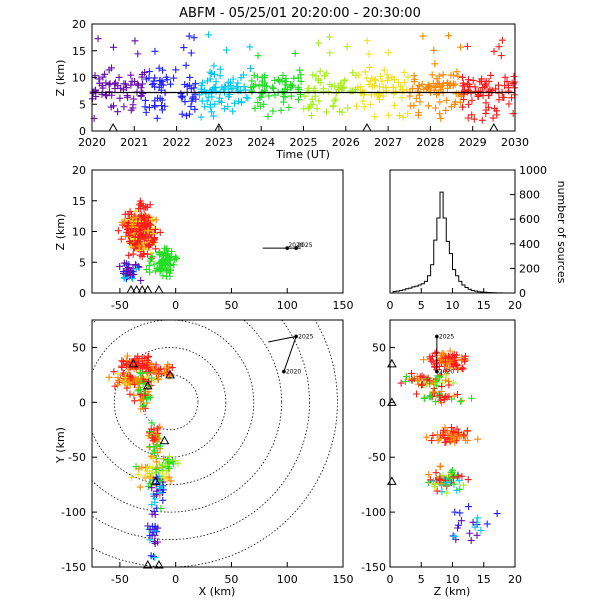 This screenshot has height=600, width=600. I want to click on histogram-x-tick-label: 0, so click(390, 305).